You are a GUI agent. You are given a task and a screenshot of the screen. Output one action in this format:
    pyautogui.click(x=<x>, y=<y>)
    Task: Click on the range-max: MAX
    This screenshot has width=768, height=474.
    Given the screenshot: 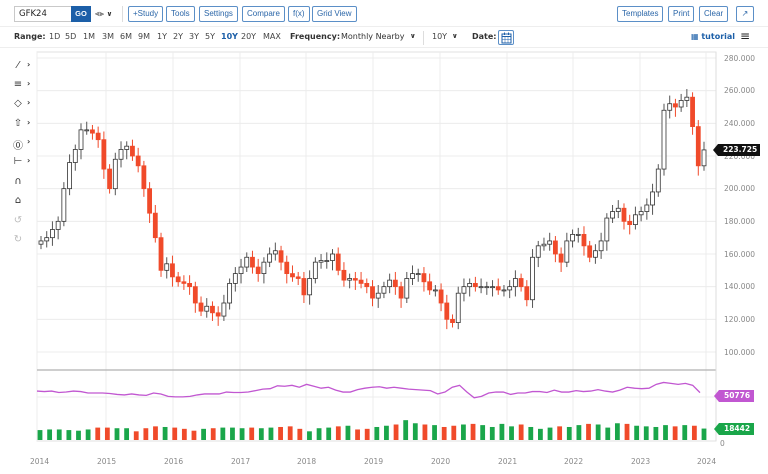 What is the action you would take?
    pyautogui.click(x=272, y=36)
    